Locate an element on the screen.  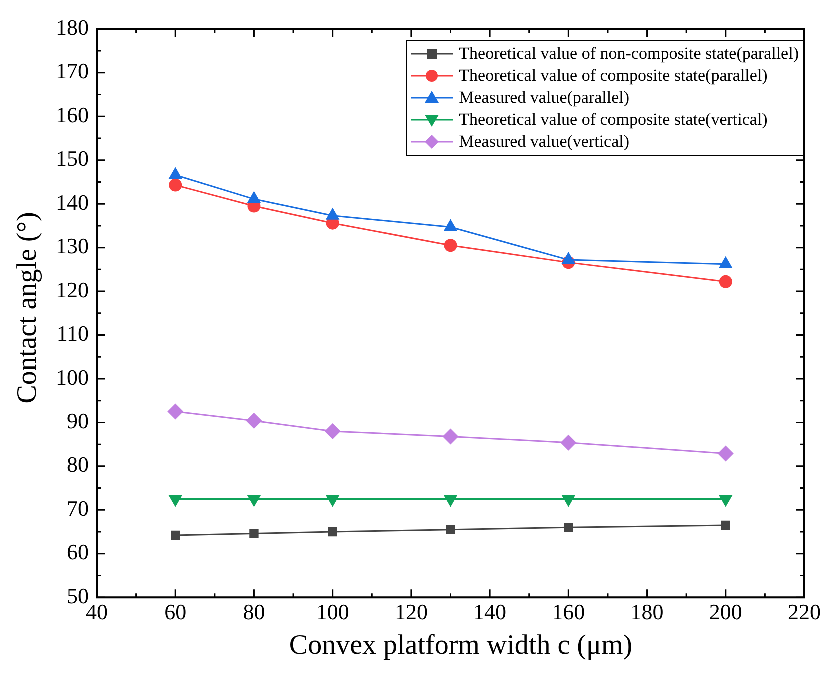
x-tick-label: 100 is located at coordinates (333, 612).